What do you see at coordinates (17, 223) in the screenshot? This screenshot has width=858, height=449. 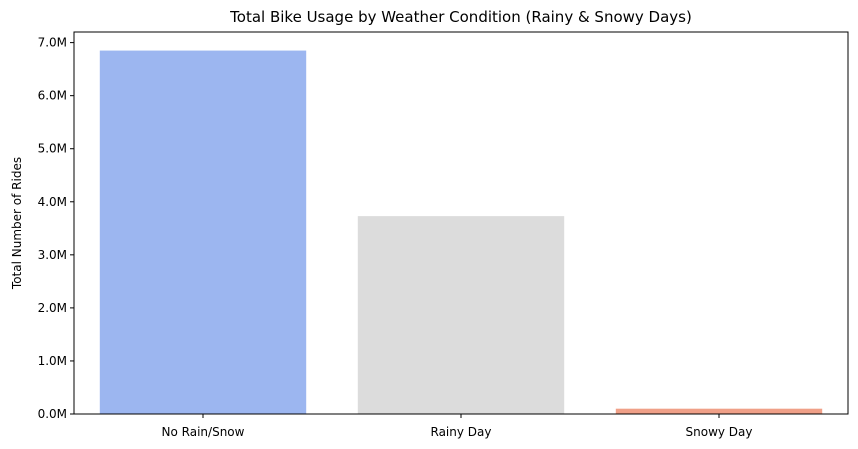 I see `y-axis-label: Total Number of Rides` at bounding box center [17, 223].